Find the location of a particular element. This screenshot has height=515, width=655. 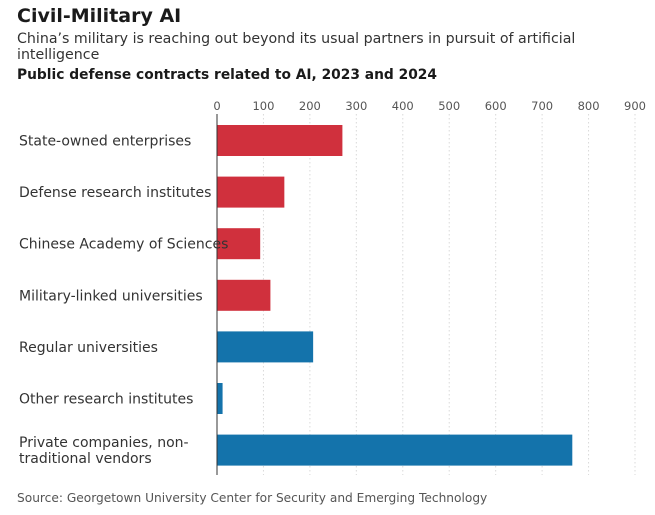

x-tick-label-200: 200 is located at coordinates (310, 106).